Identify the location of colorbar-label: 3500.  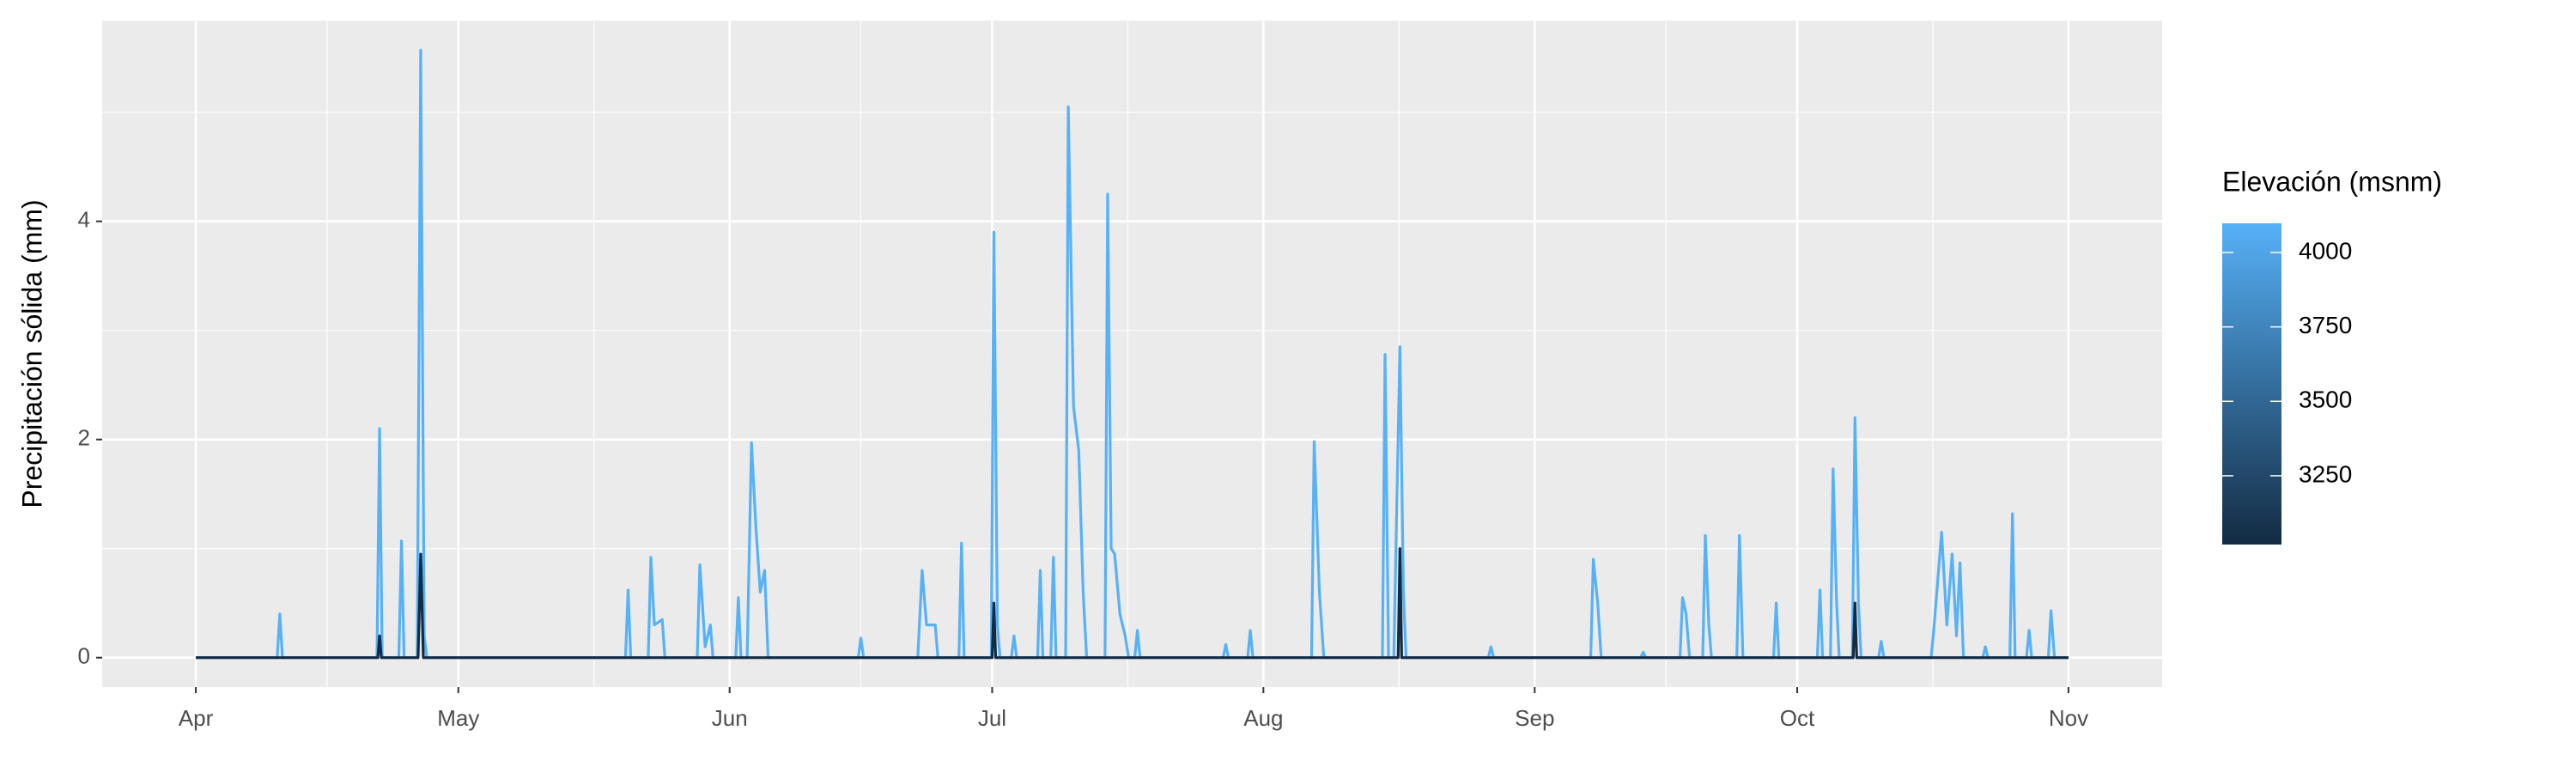
(2325, 399).